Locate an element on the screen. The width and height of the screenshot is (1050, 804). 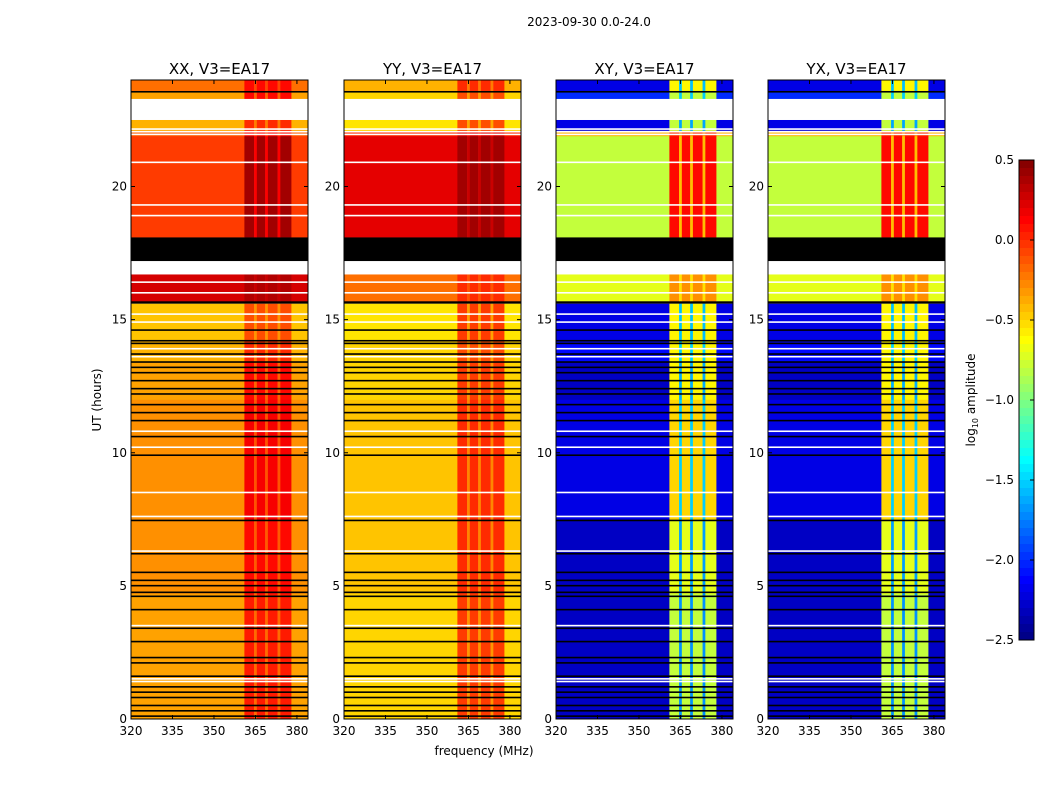
colorbar: 0.5 0.0 −0.5 −1.0 −1.5 −2.0 −2.5 is located at coordinates (1010, 400).